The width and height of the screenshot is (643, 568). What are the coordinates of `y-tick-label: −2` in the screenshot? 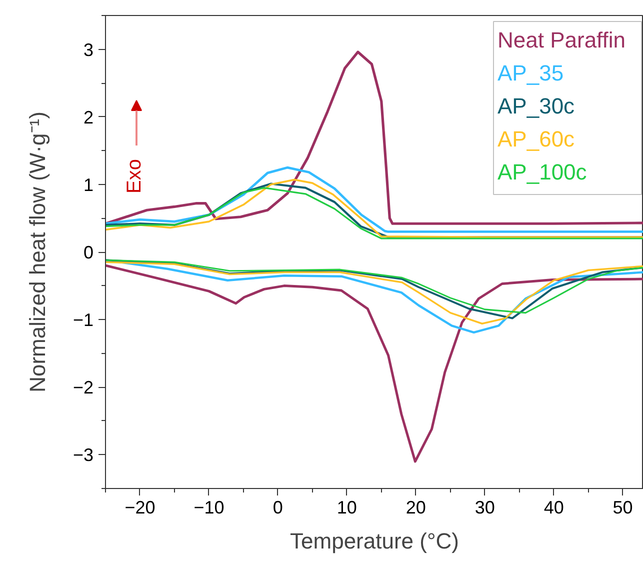 It's located at (83, 388).